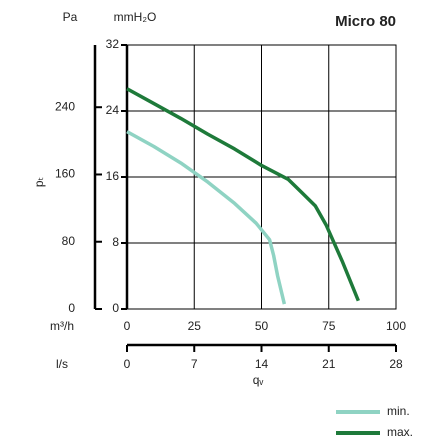 The image size is (446, 446). What do you see at coordinates (262, 364) in the screenshot?
I see `x2-tick-label: 14` at bounding box center [262, 364].